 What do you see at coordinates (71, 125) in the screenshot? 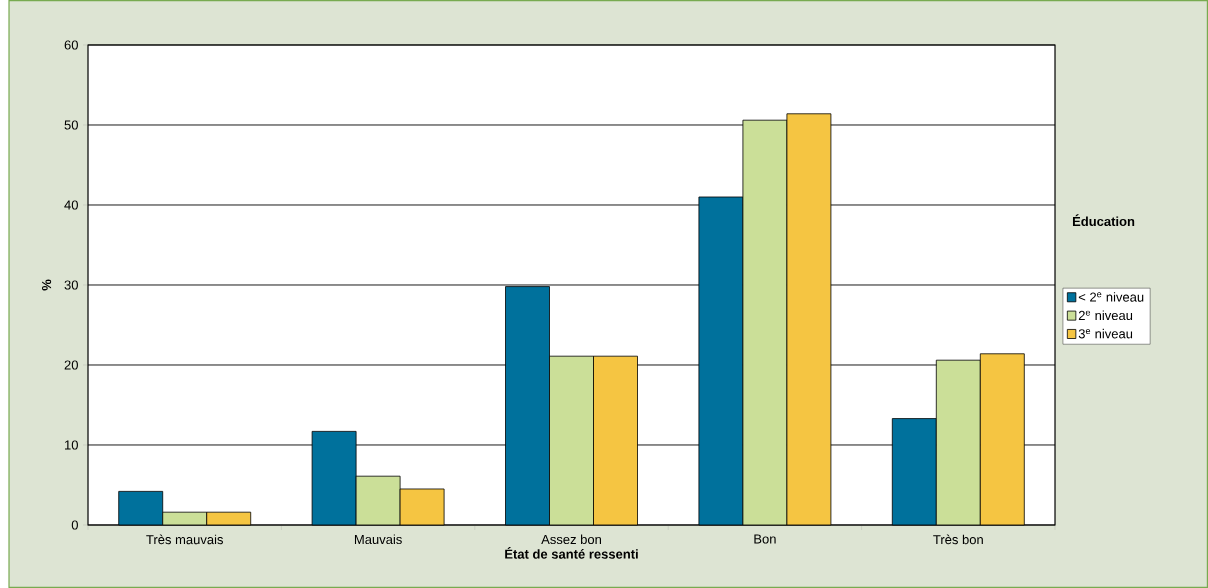
I see `y-tick-label: 50` at bounding box center [71, 125].